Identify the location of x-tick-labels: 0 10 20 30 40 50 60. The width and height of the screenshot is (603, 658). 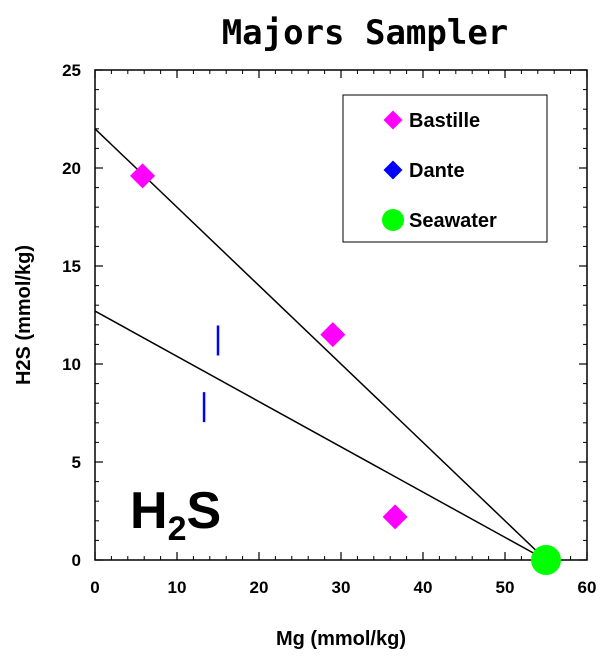
(343, 587).